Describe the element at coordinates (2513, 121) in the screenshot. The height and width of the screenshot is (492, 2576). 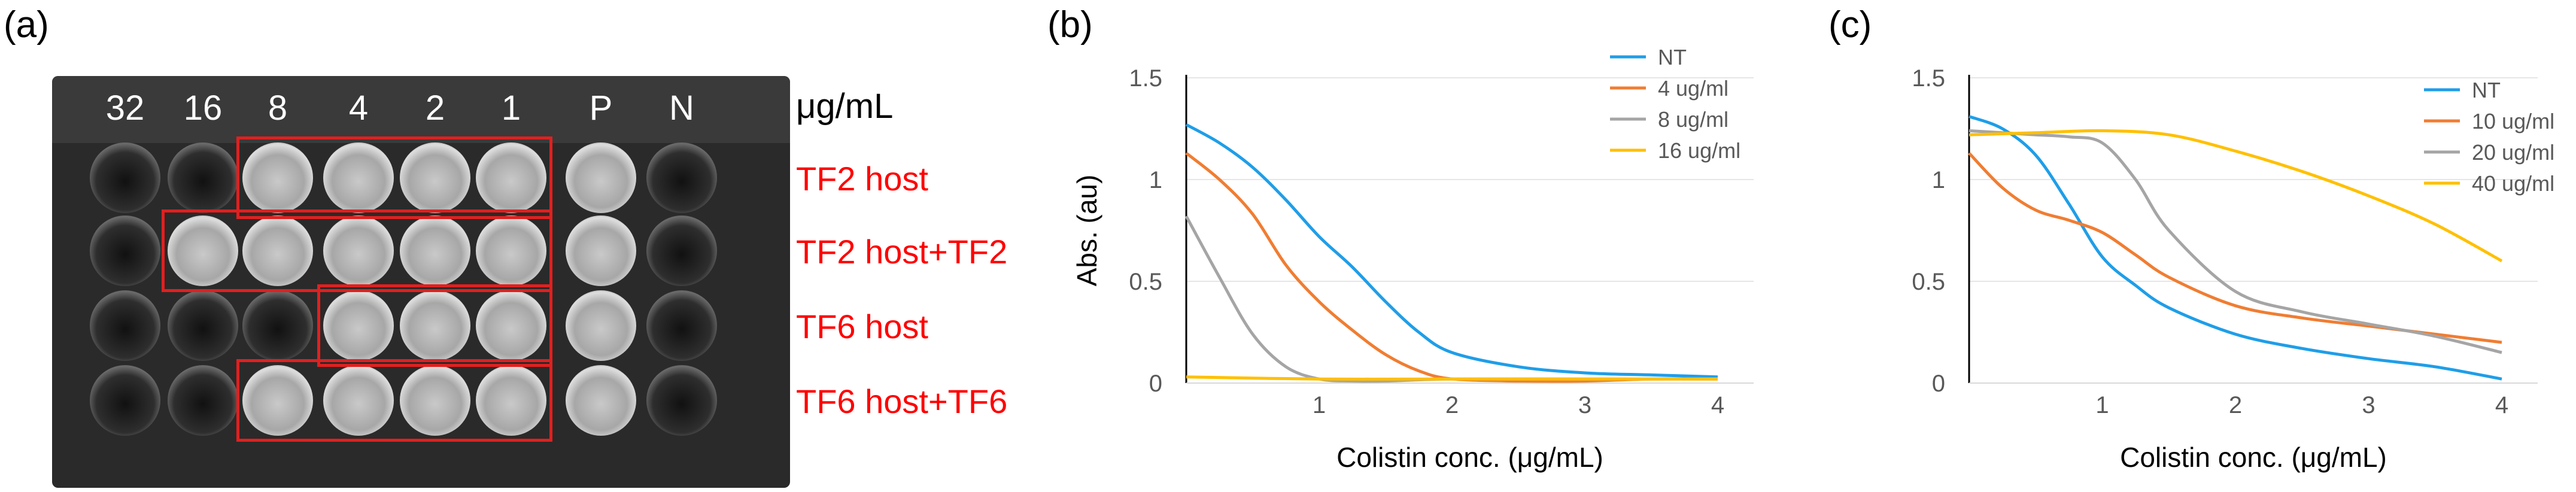
I see `legend-label-2: 10 ug/ml` at that location.